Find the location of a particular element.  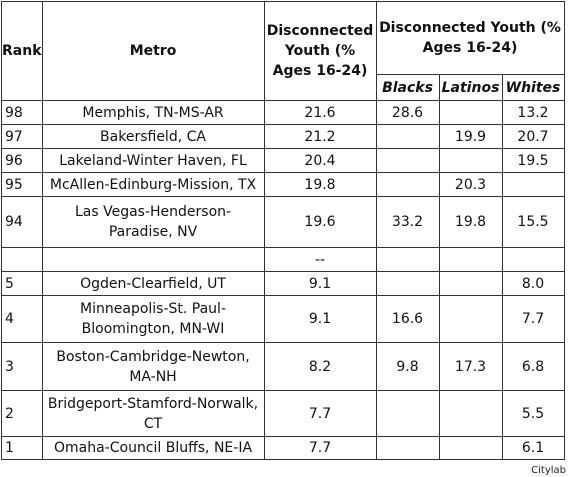

cell-overall: 21.2 is located at coordinates (320, 136).